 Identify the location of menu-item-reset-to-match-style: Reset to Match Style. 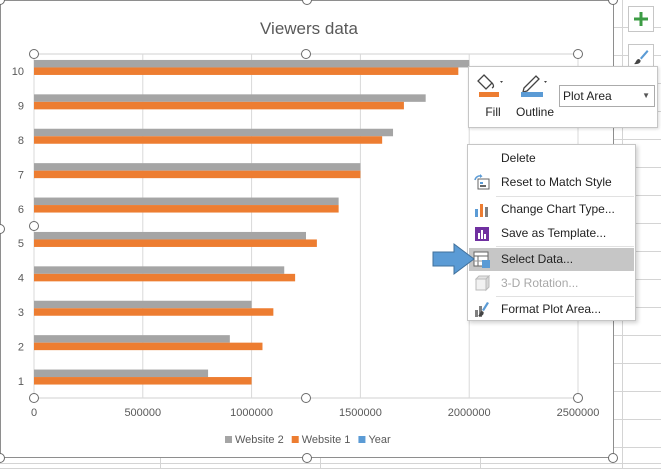
(551, 182).